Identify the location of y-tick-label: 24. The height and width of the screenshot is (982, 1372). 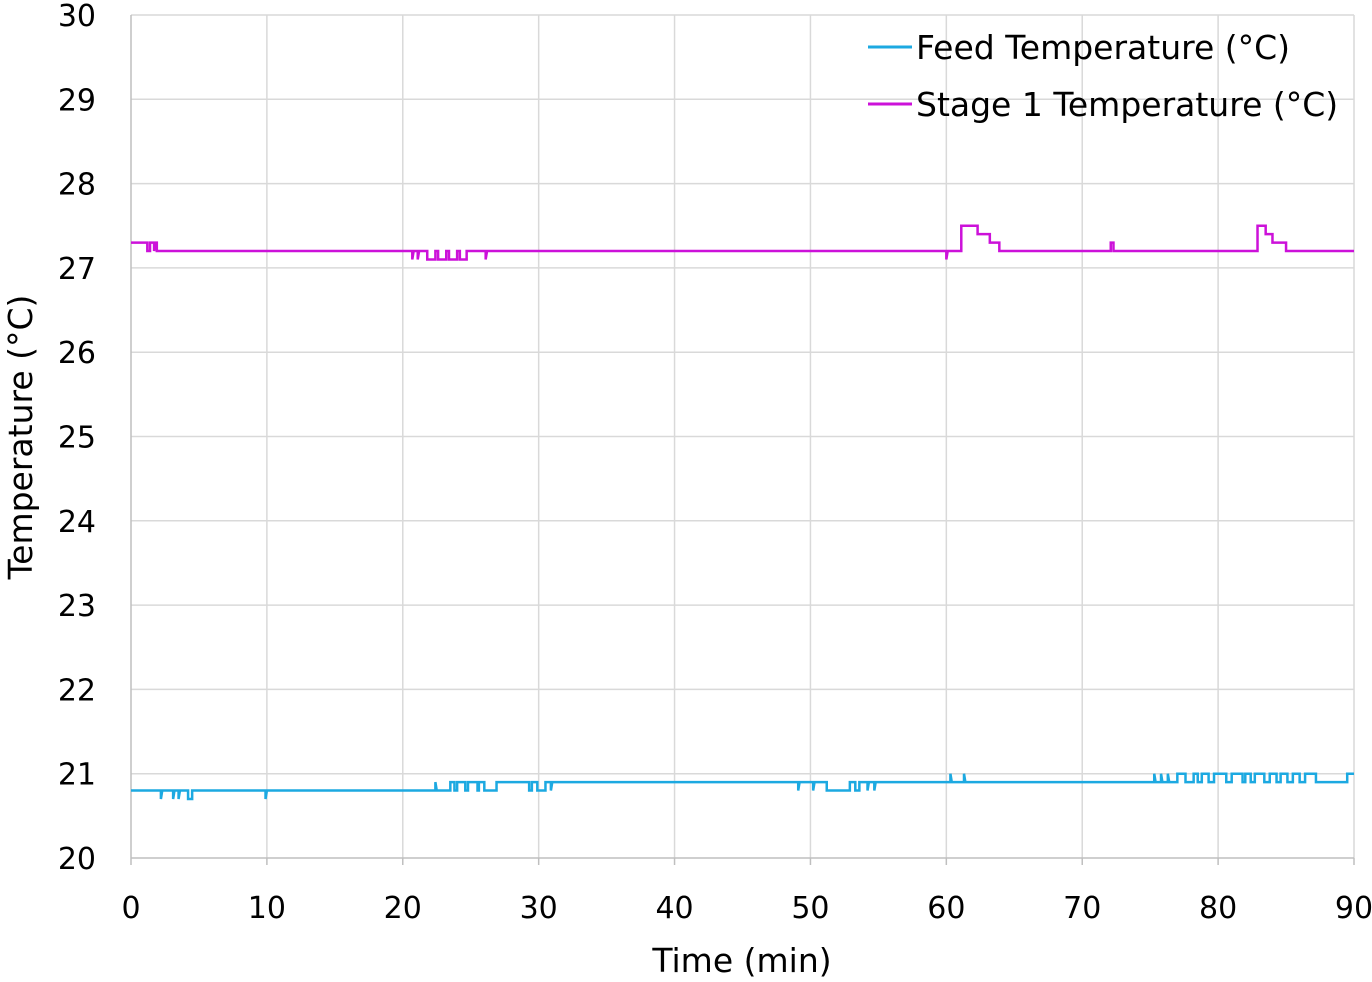
(77, 522).